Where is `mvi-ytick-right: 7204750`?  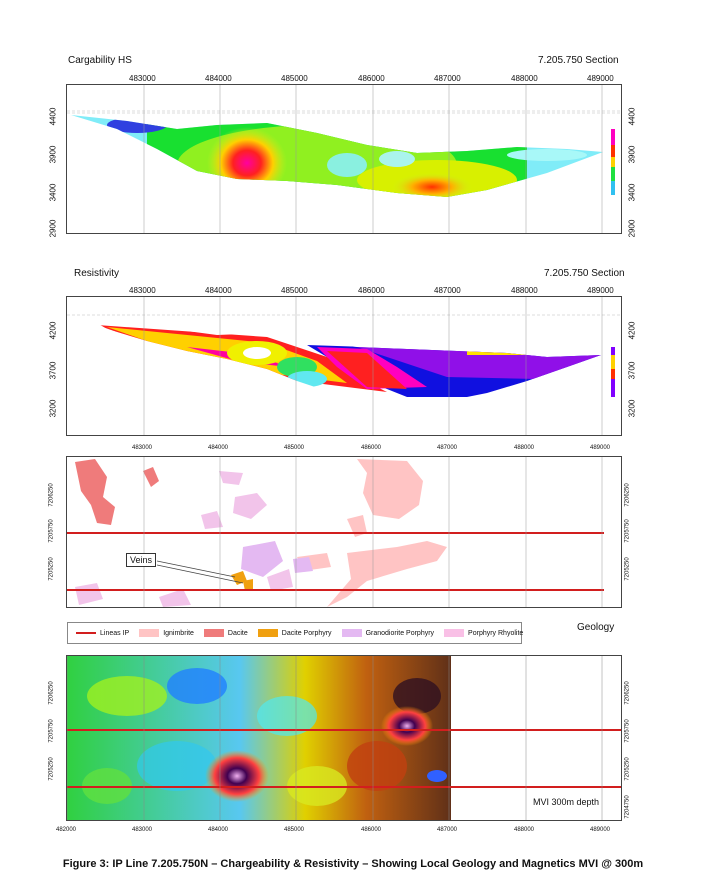 mvi-ytick-right: 7204750 is located at coordinates (627, 807).